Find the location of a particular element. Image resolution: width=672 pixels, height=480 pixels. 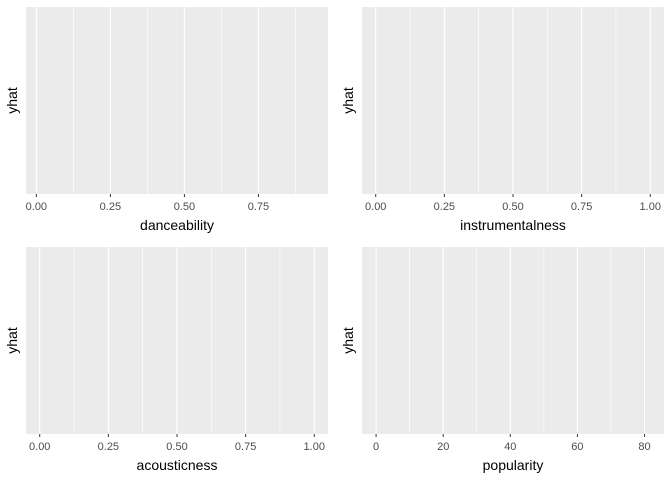

x-tick-label: 80 is located at coordinates (644, 447).